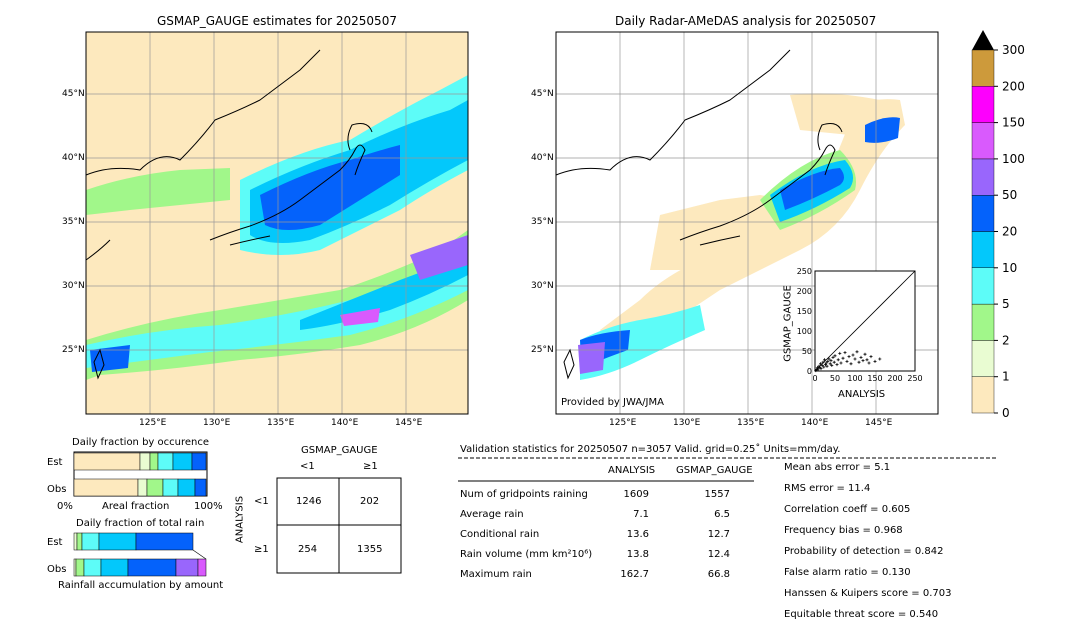  What do you see at coordinates (542, 350) in the screenshot?
I see `right-lat-25: 25°N` at bounding box center [542, 350].